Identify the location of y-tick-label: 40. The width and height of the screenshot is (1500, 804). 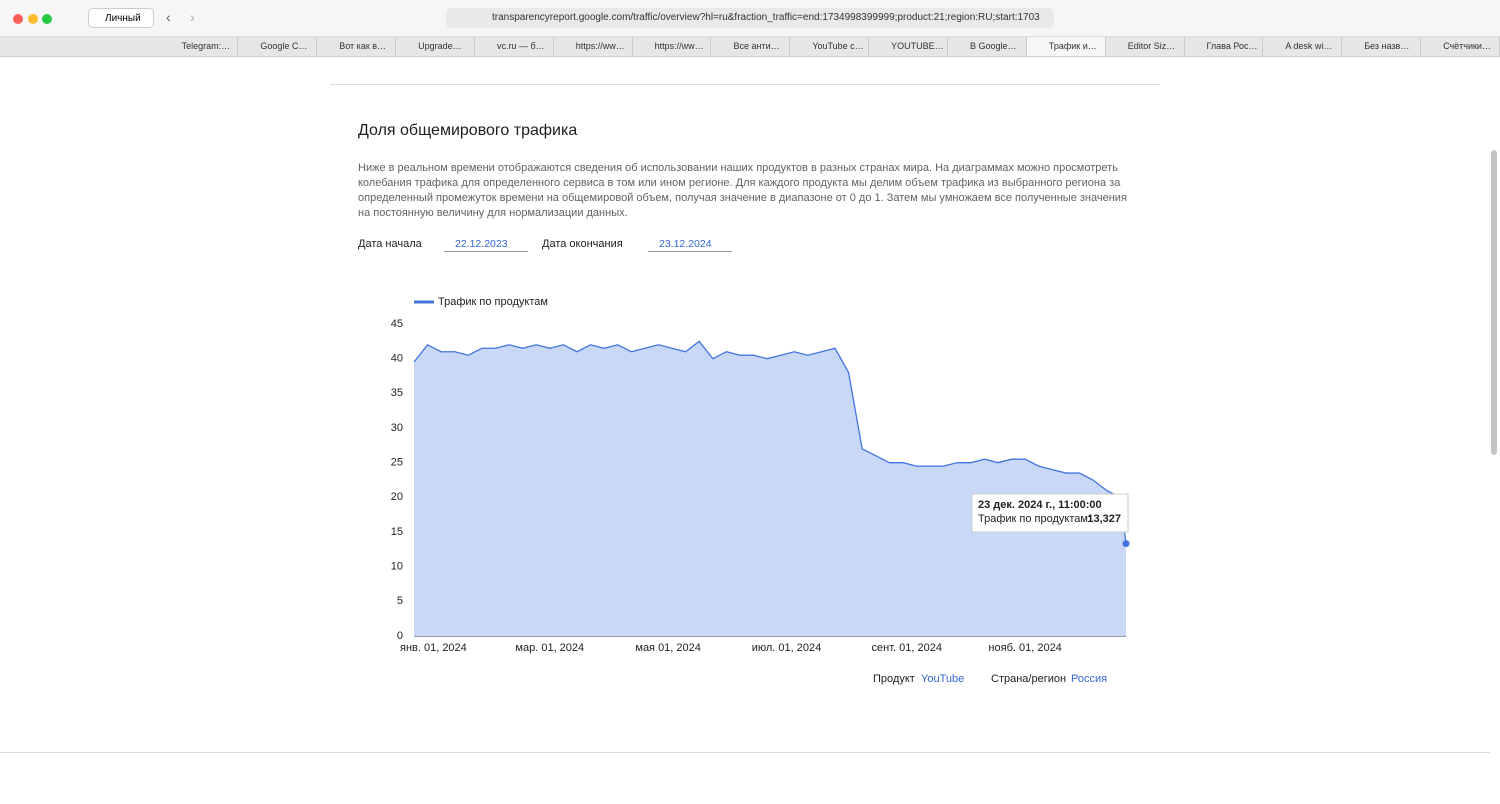
(397, 359).